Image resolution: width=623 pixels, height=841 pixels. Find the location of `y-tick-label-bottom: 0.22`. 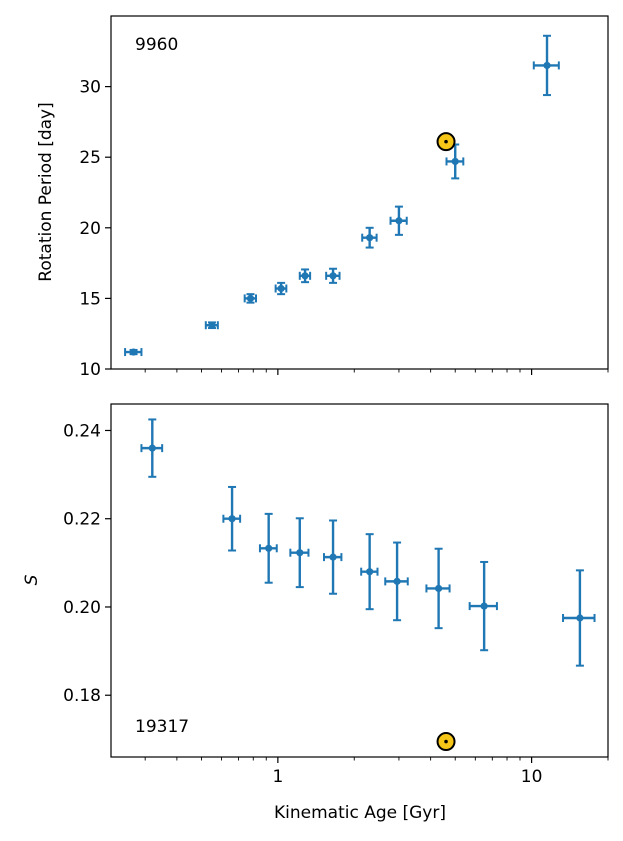

y-tick-label-bottom: 0.22 is located at coordinates (82, 520).